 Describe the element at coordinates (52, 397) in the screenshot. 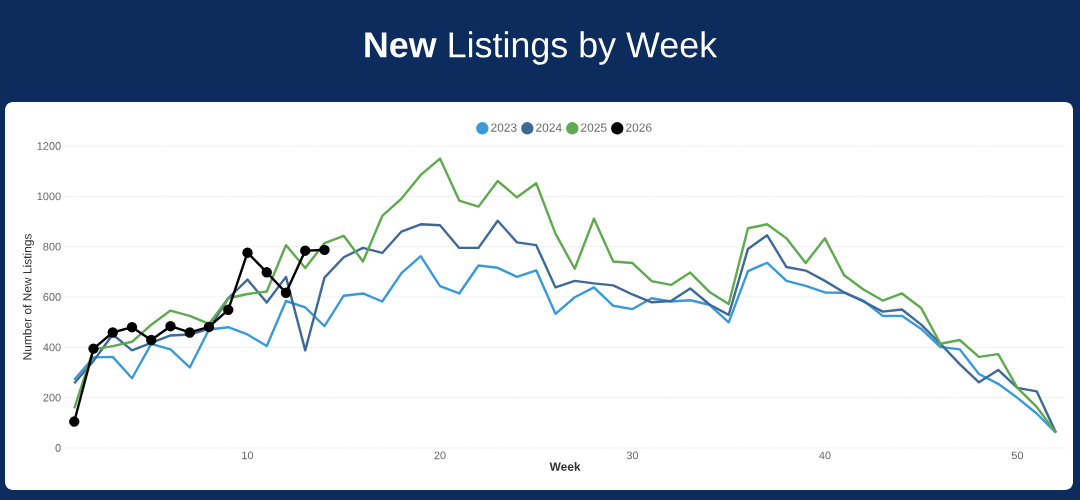

I see `y-tick-label: 200` at that location.